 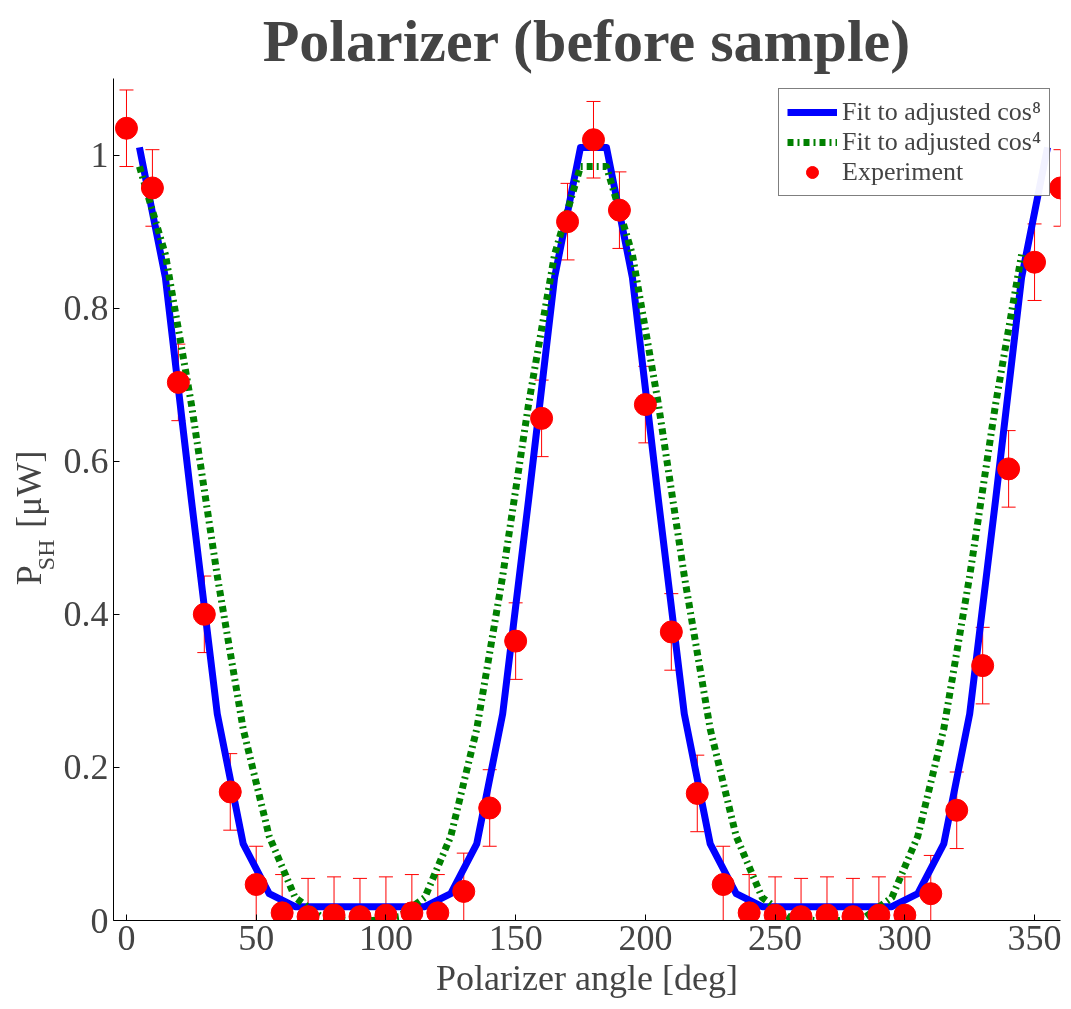 I want to click on x-tick-label: 150, so click(x=515, y=937).